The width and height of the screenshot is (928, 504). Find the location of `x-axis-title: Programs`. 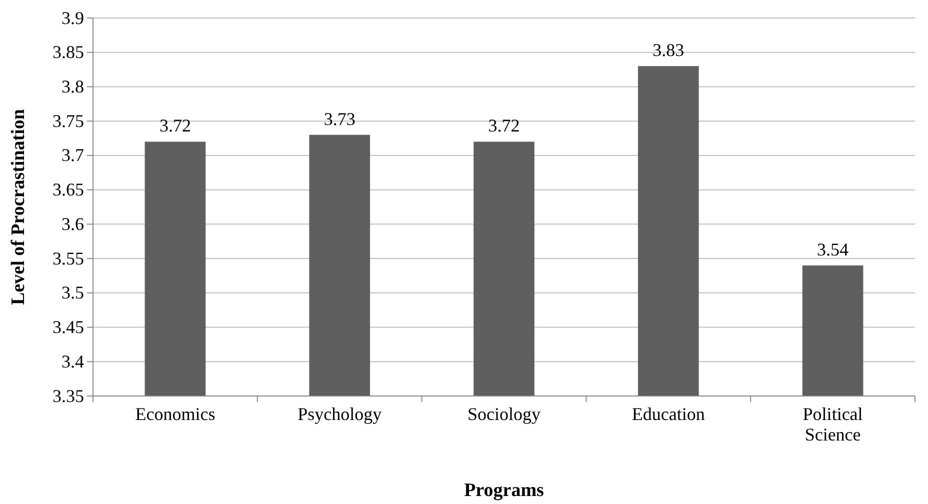

x-axis-title: Programs is located at coordinates (504, 490).